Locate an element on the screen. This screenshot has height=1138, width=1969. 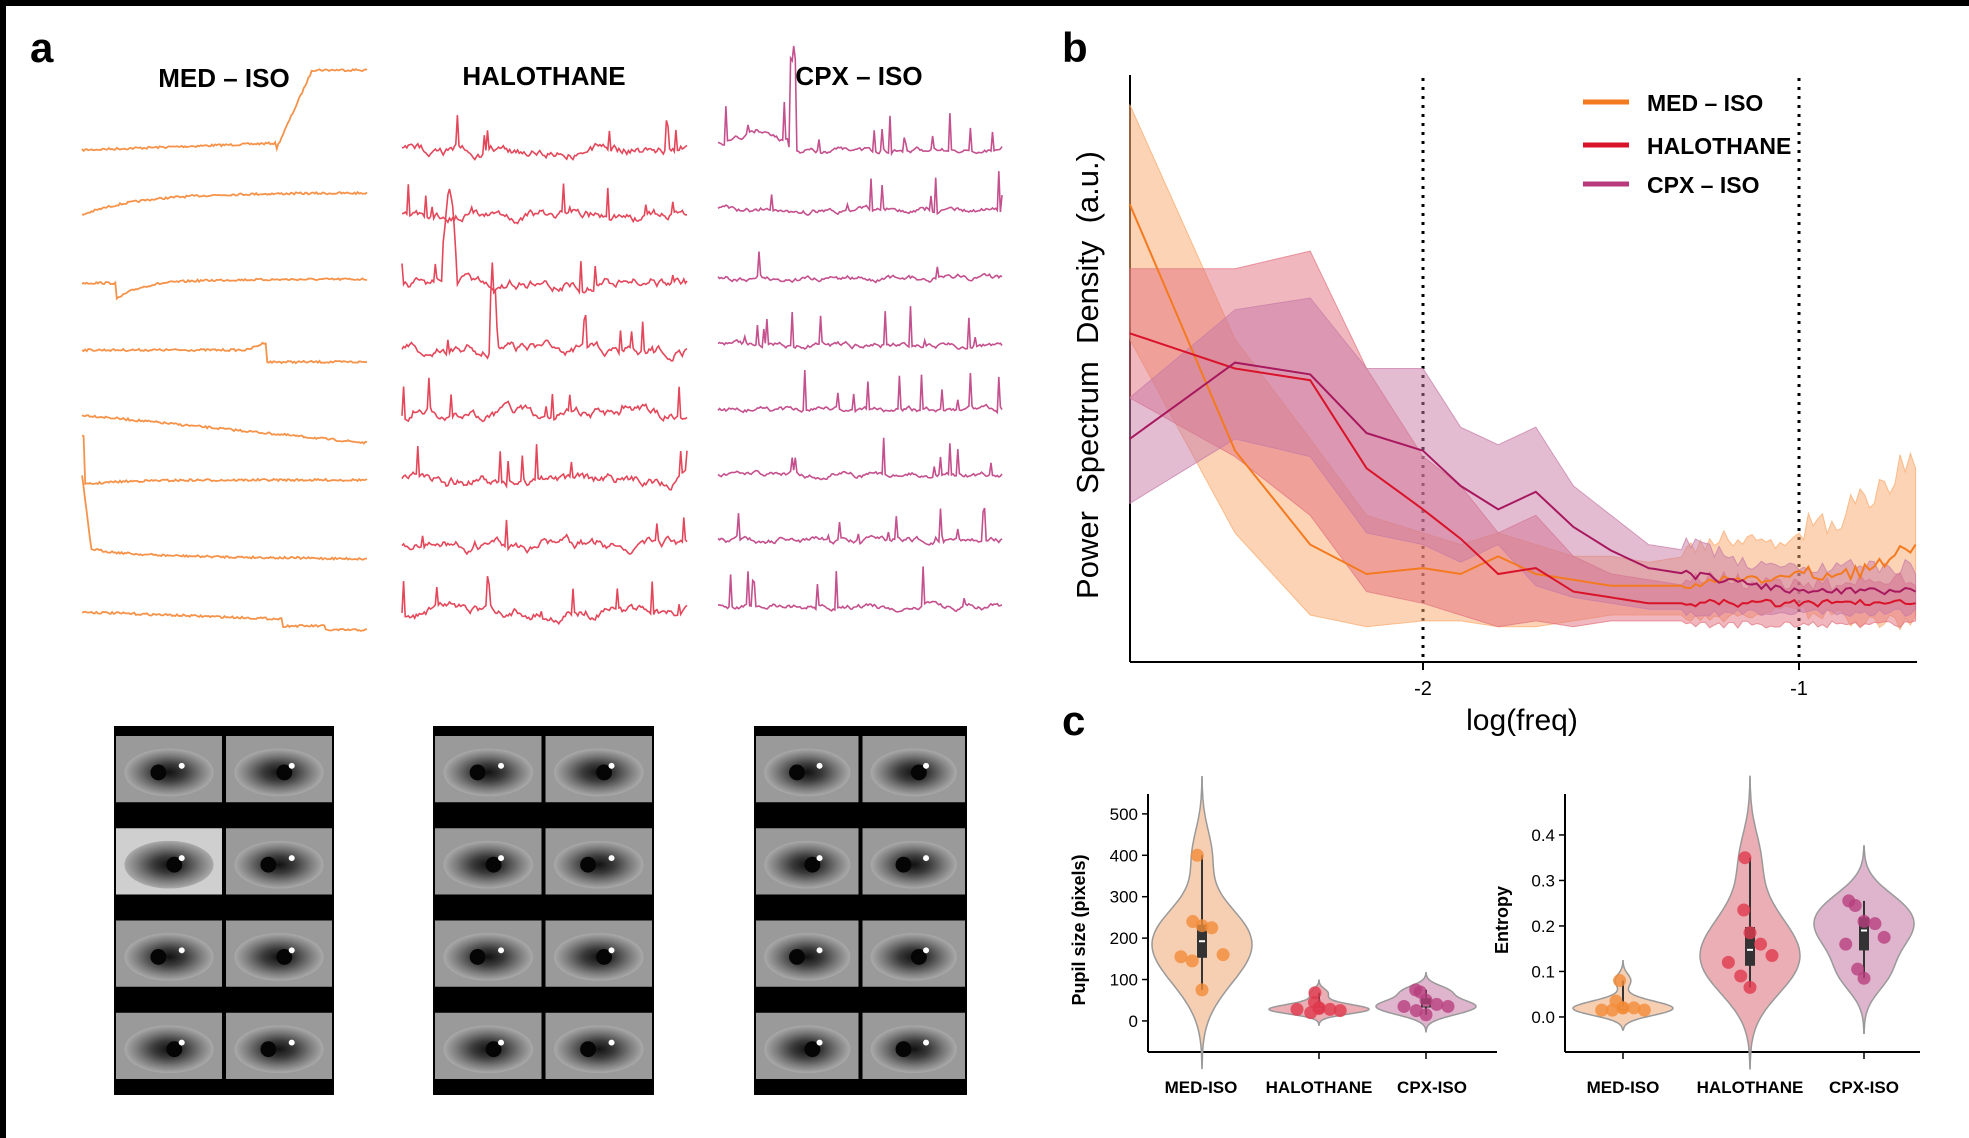
y-tick-label: 0.3 is located at coordinates (1543, 880).